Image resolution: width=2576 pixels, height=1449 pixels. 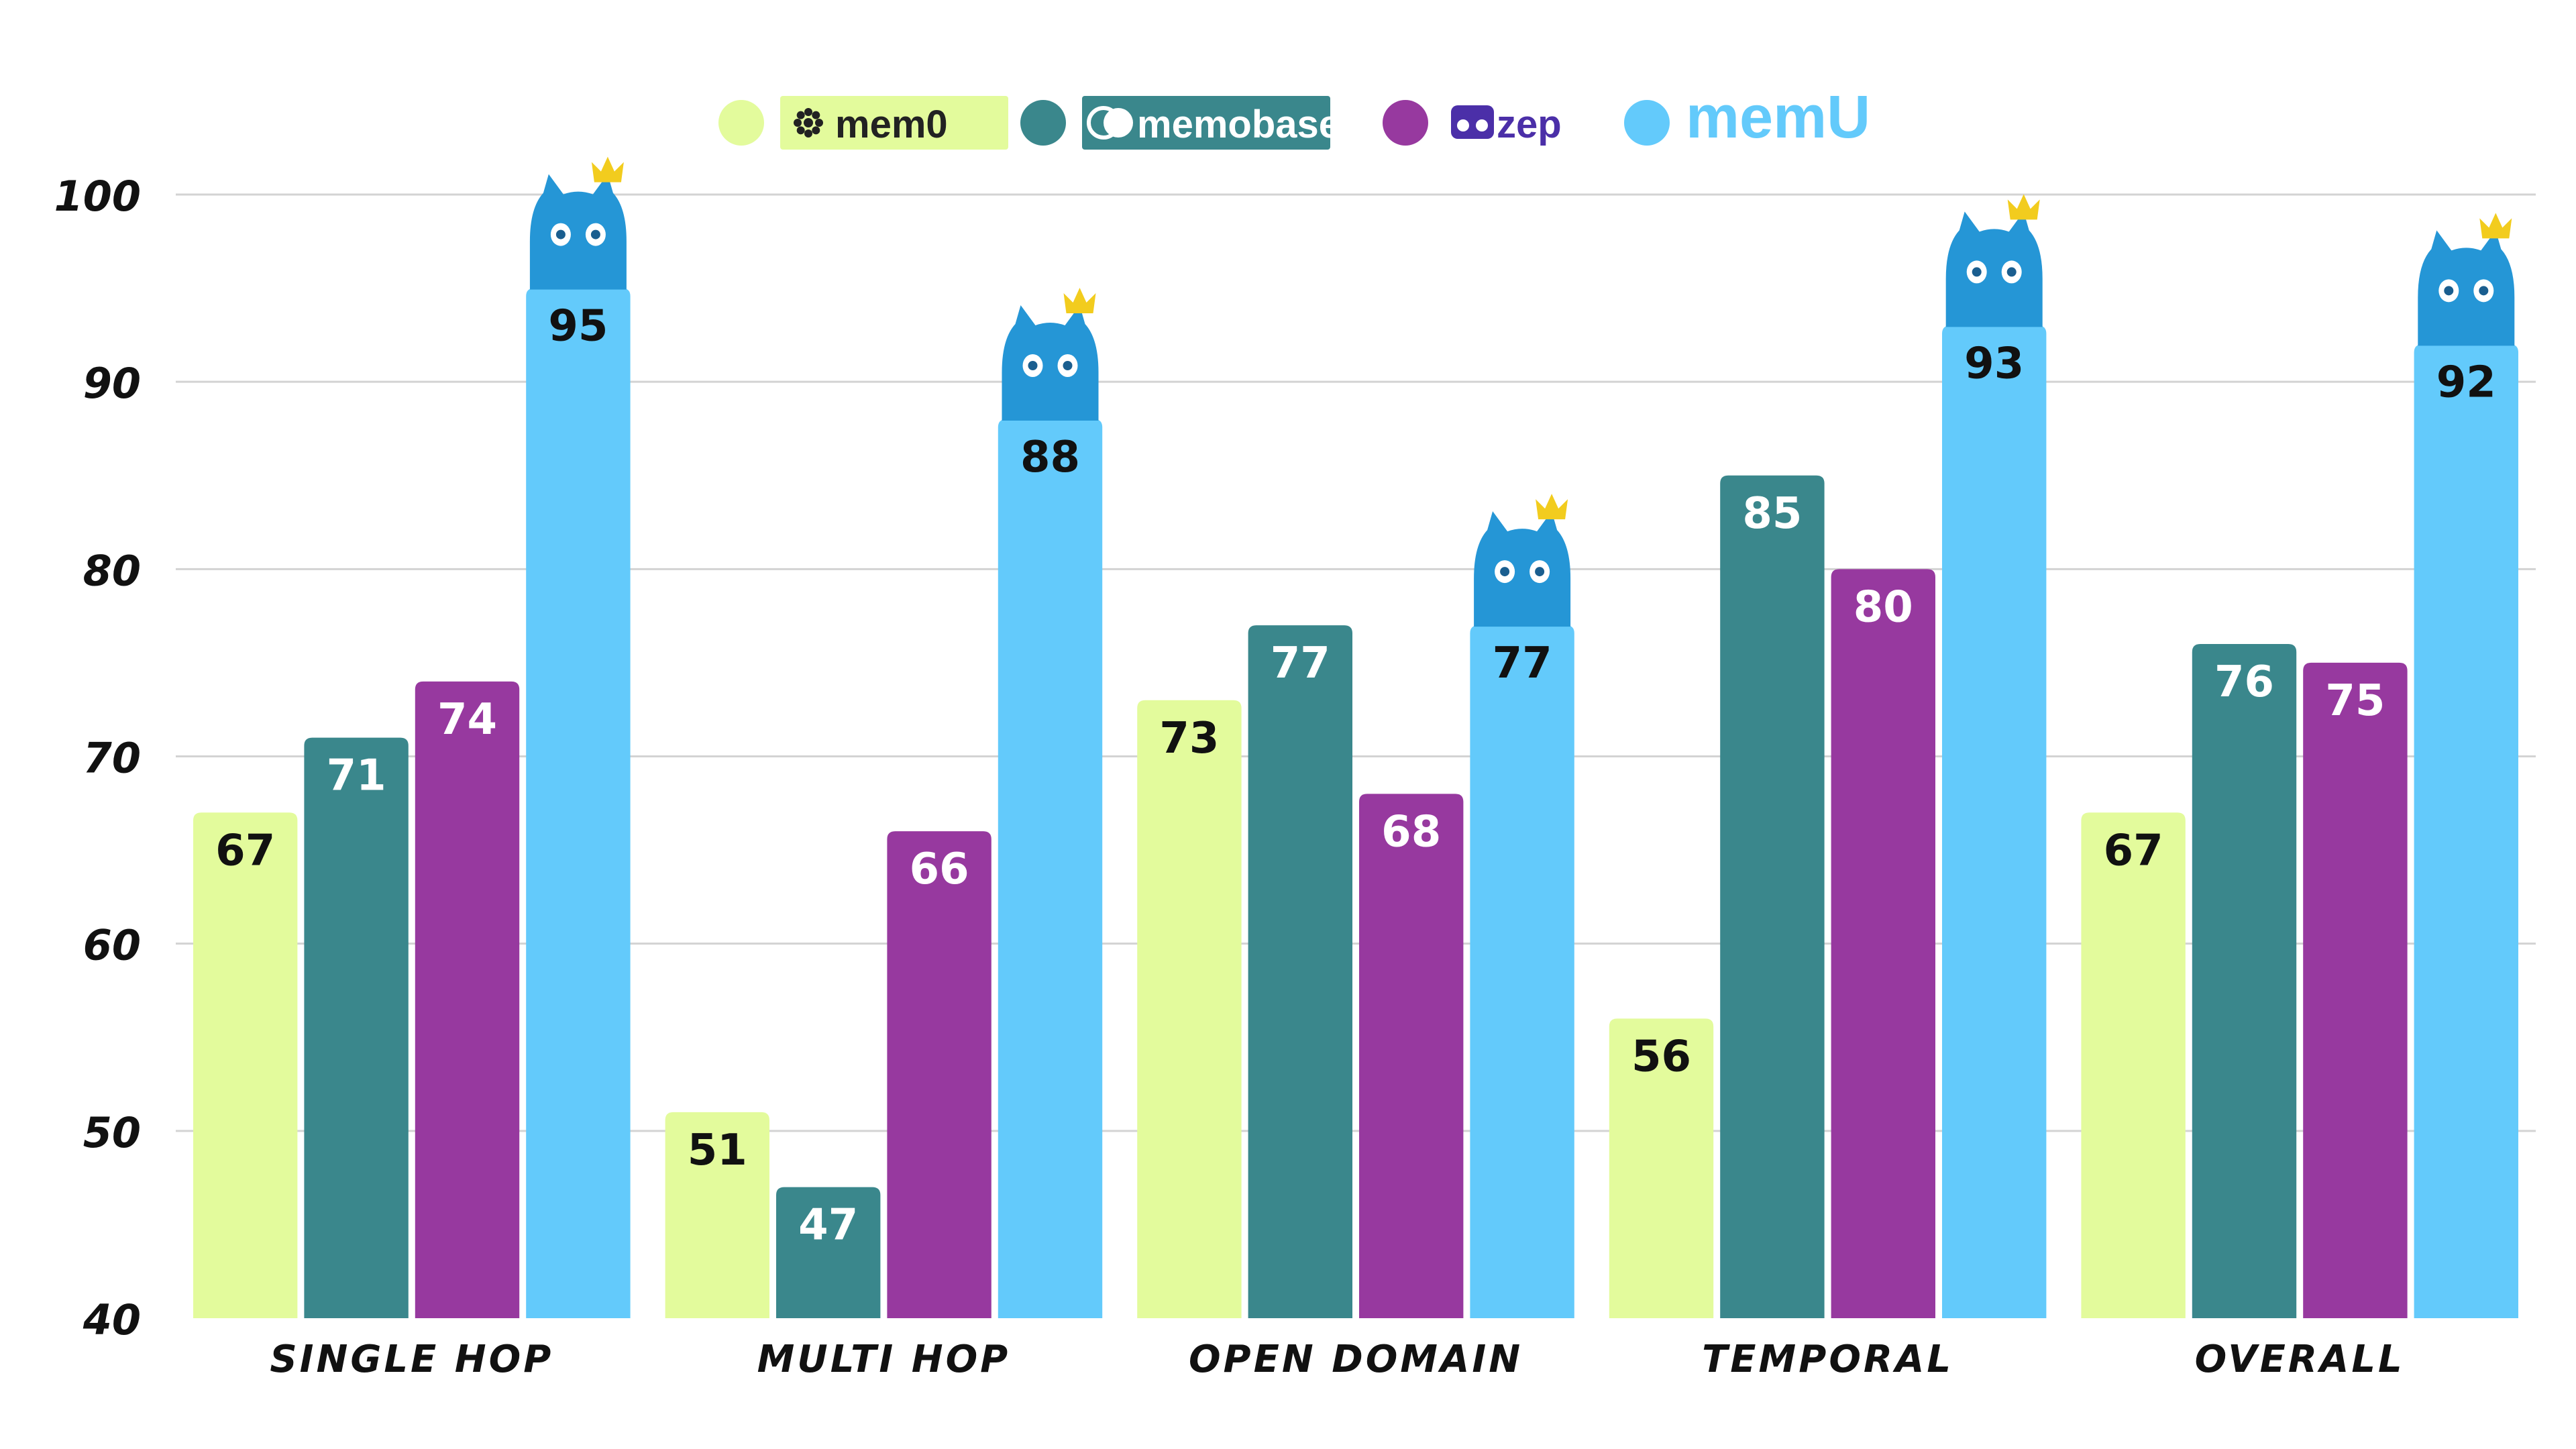 I want to click on legend-label-zep: zep, so click(x=1529, y=124).